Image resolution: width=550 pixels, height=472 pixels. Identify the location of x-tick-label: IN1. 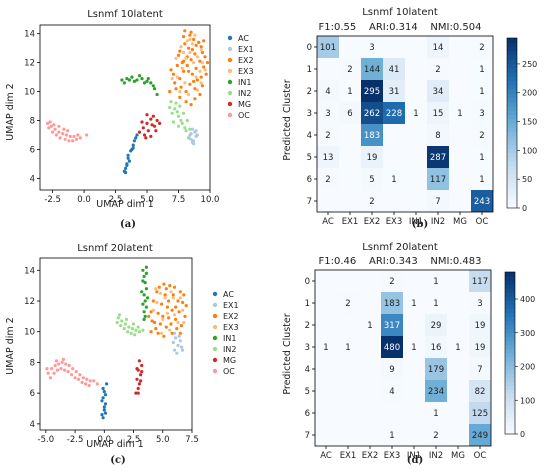
(414, 456).